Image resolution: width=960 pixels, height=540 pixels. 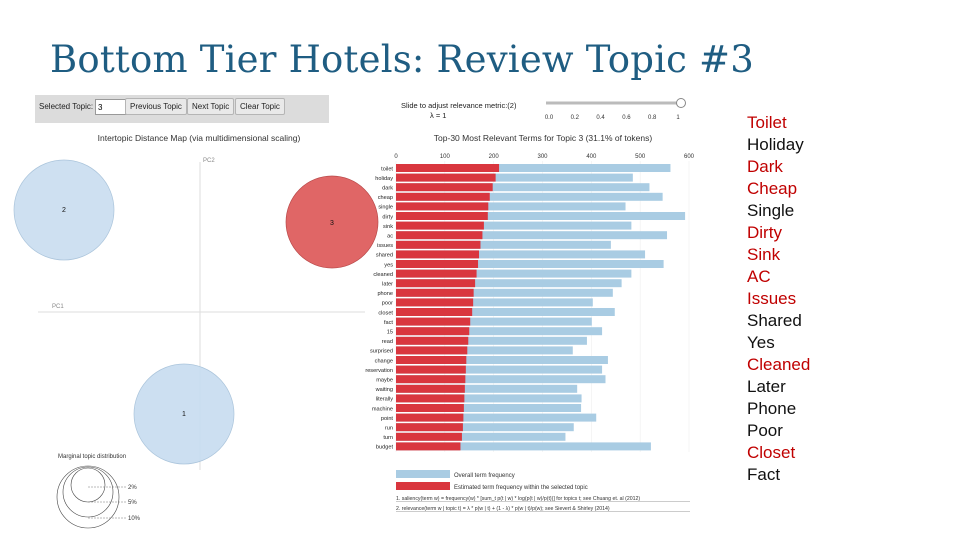 I want to click on term-label-budget: budget, so click(x=385, y=448).